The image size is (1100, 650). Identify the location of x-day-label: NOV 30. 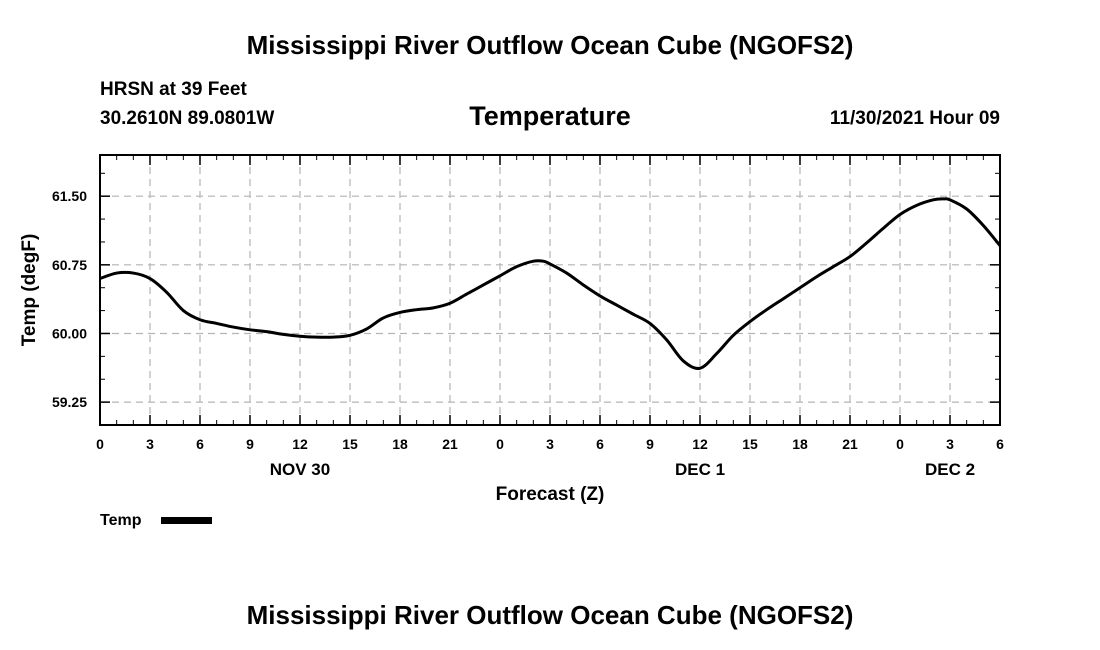
(300, 469).